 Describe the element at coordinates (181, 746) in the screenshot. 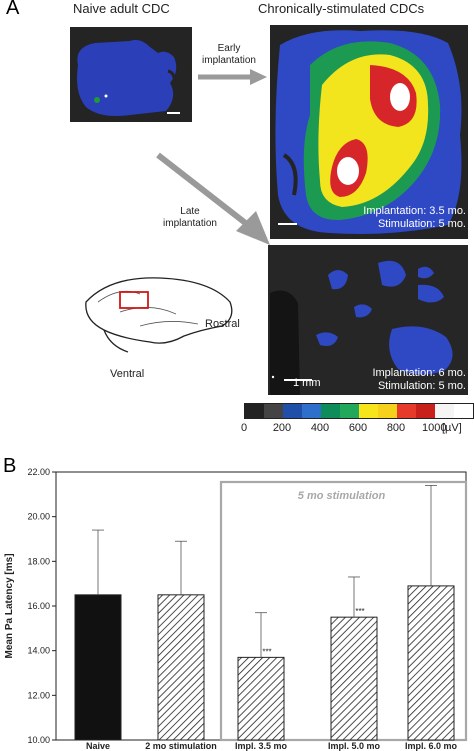

I see `x-tick-label: 2 mo stimulation` at that location.